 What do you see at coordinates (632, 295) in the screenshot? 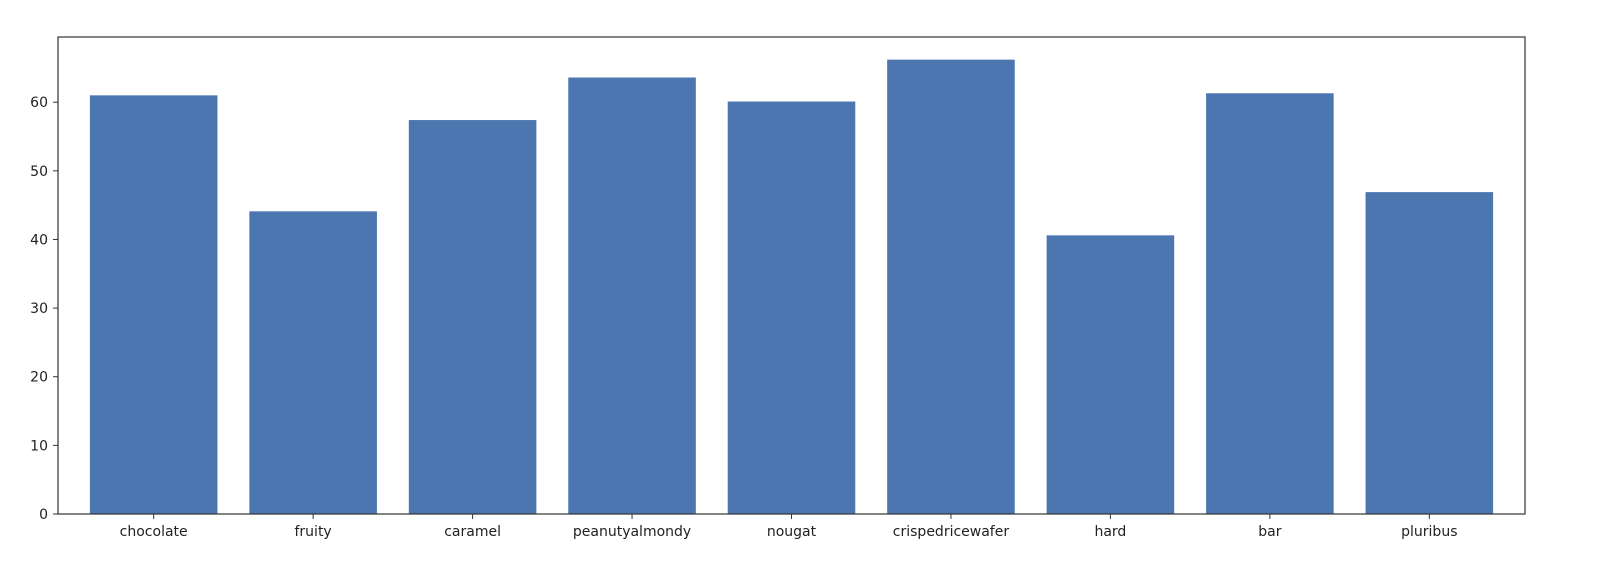
I see `bar-peanutyalmondy` at bounding box center [632, 295].